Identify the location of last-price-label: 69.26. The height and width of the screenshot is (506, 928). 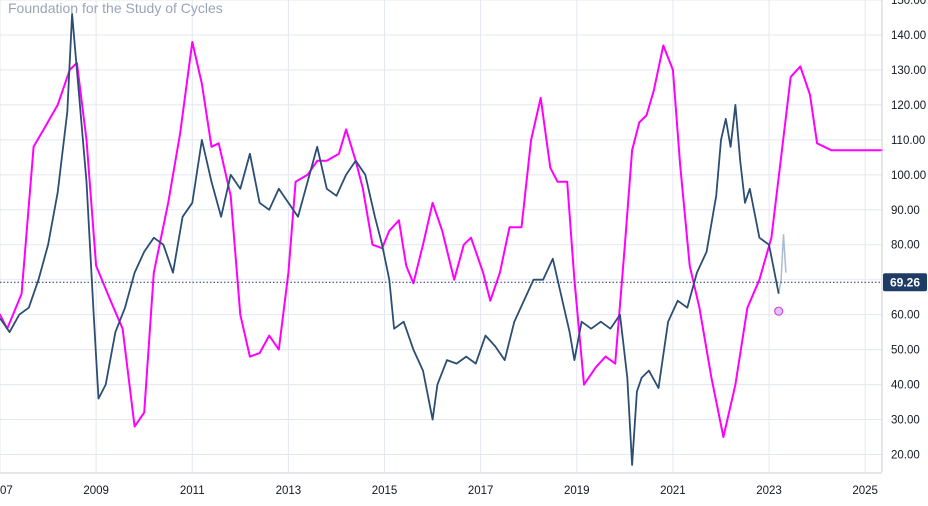
(905, 282).